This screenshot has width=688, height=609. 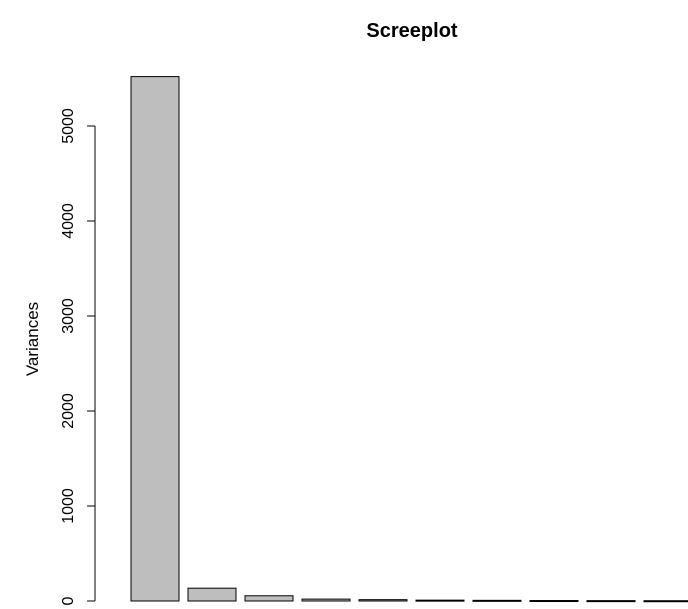 What do you see at coordinates (68, 600) in the screenshot?
I see `y-tick-label: 0` at bounding box center [68, 600].